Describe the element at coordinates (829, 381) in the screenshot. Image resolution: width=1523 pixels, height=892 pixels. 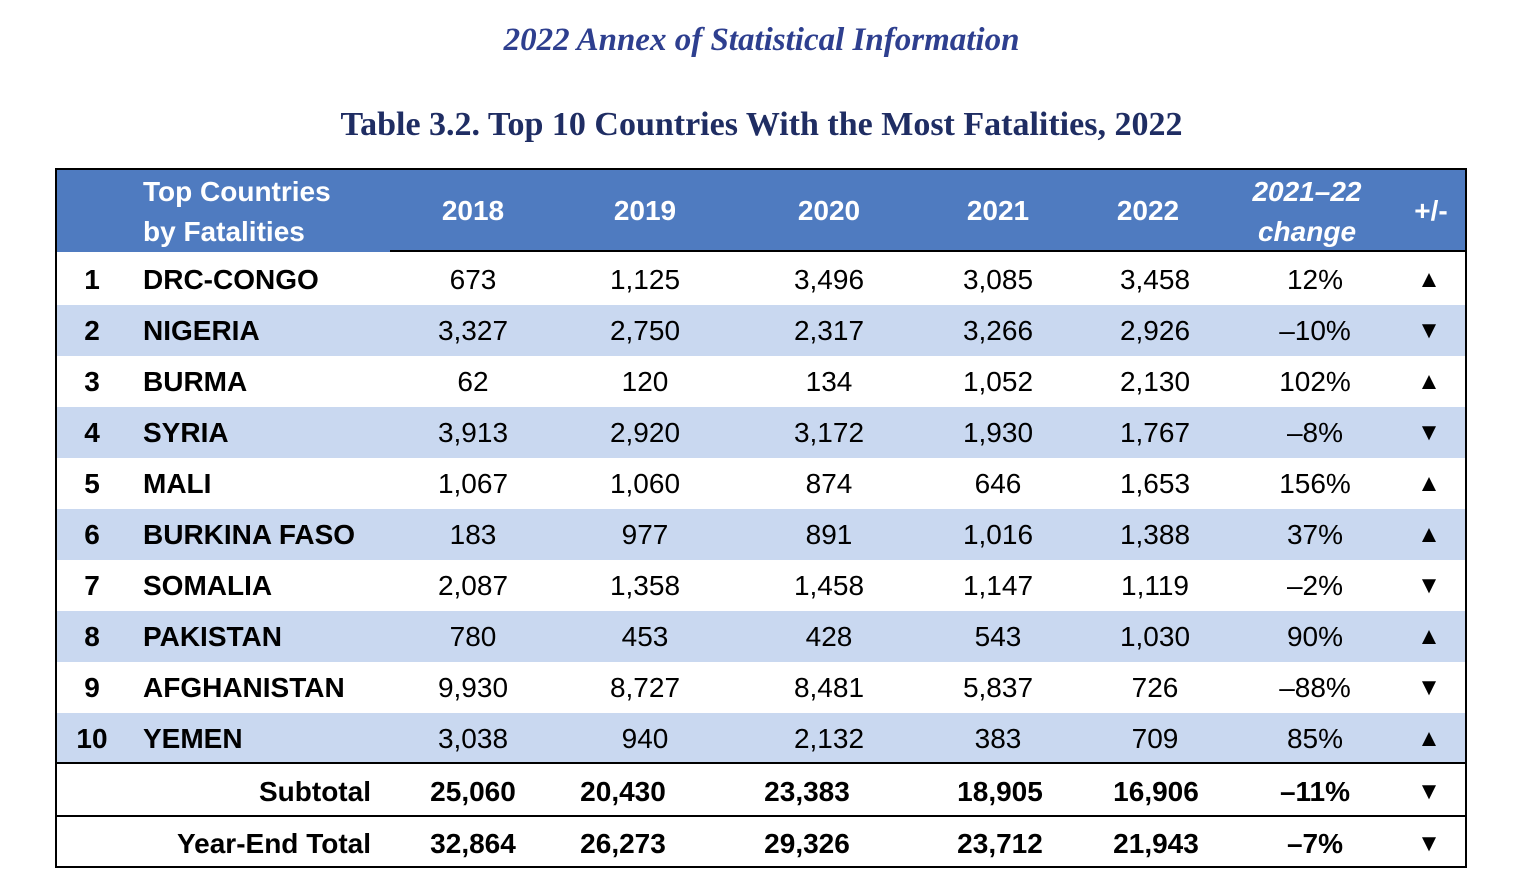
I see `cell-y2020: 134` at that location.